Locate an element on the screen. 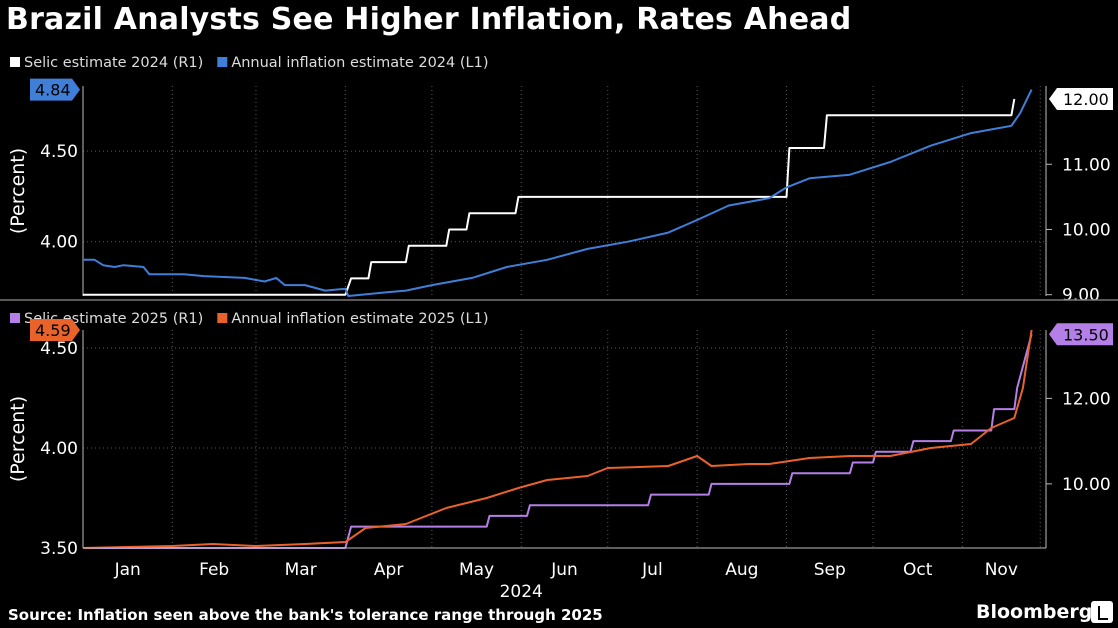  x-tick-label: Apr is located at coordinates (388, 570).